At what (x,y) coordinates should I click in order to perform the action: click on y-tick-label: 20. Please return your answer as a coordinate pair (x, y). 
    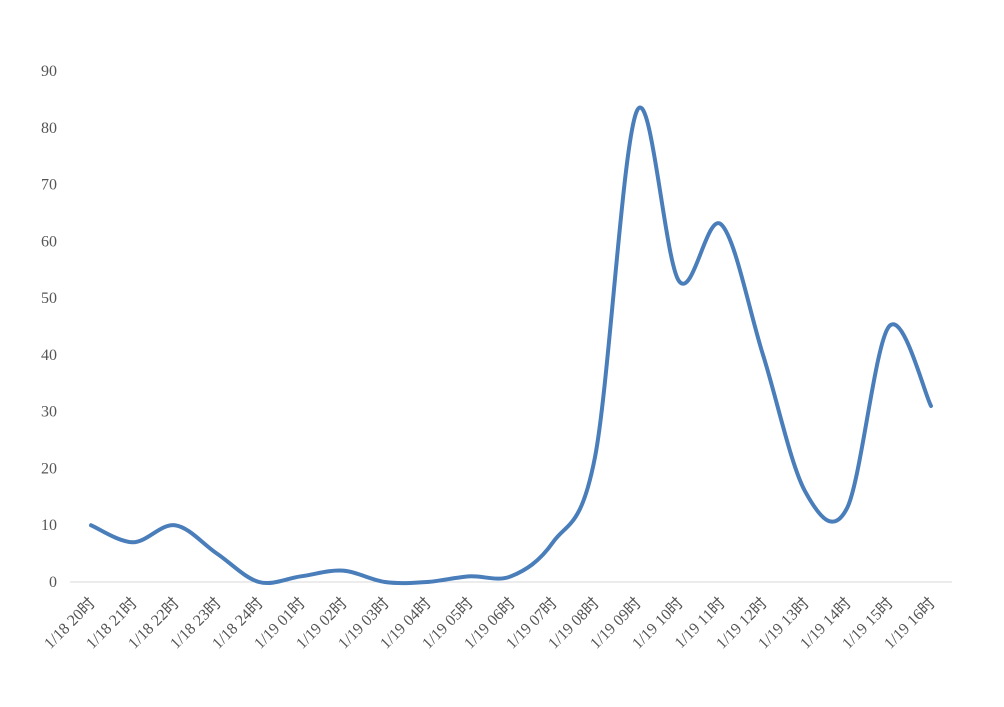
    Looking at the image, I should click on (49, 468).